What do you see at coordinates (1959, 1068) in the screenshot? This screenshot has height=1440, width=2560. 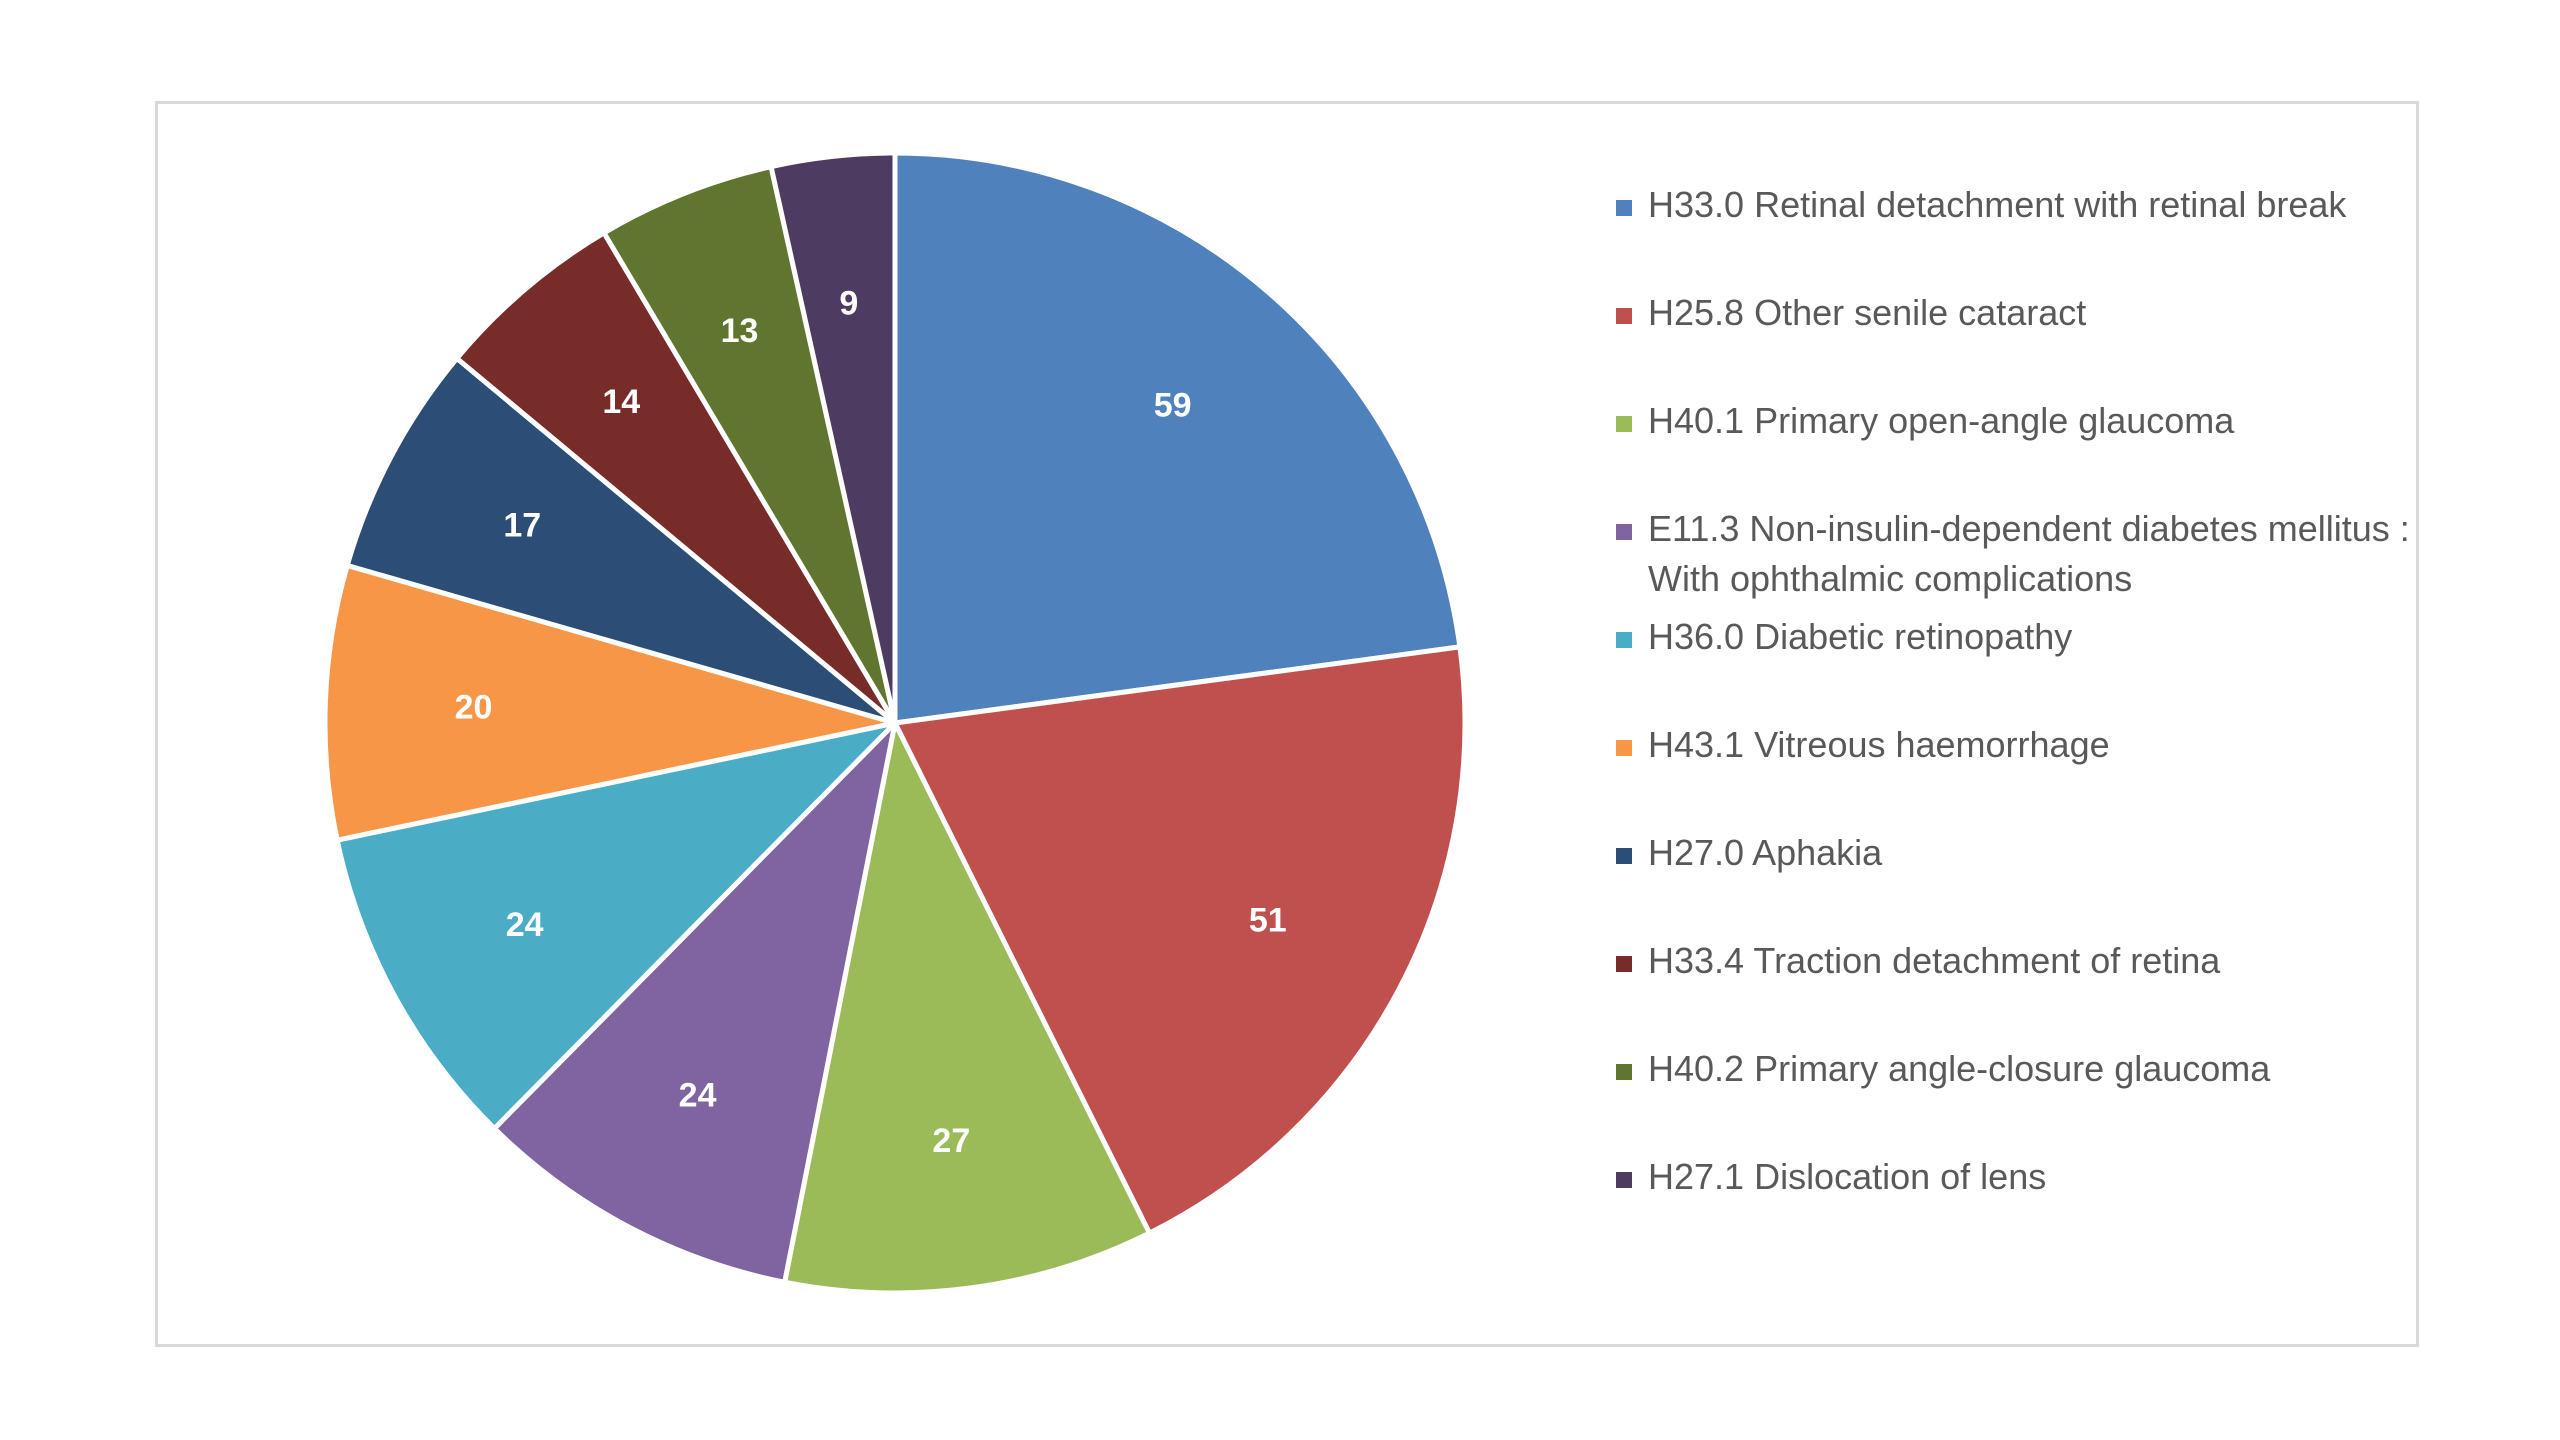 I see `legend-label: H40.2 Primary angle-closure glaucoma` at bounding box center [1959, 1068].